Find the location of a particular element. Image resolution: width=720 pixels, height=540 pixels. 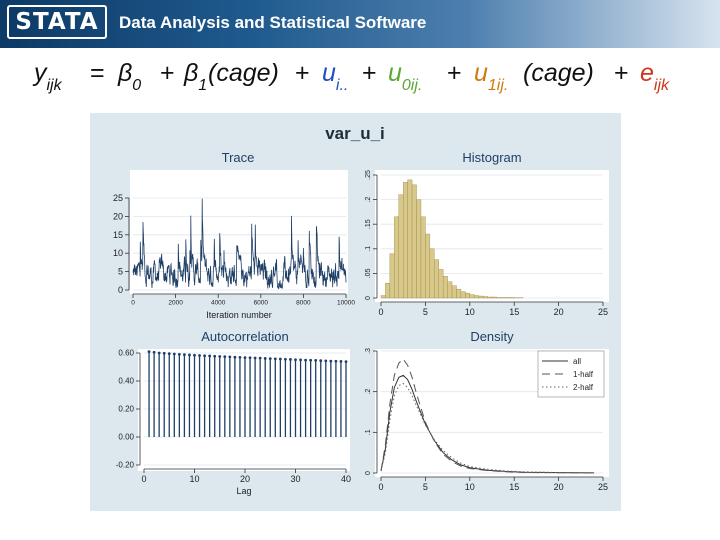

y-tick-label: 5 is located at coordinates (120, 272).